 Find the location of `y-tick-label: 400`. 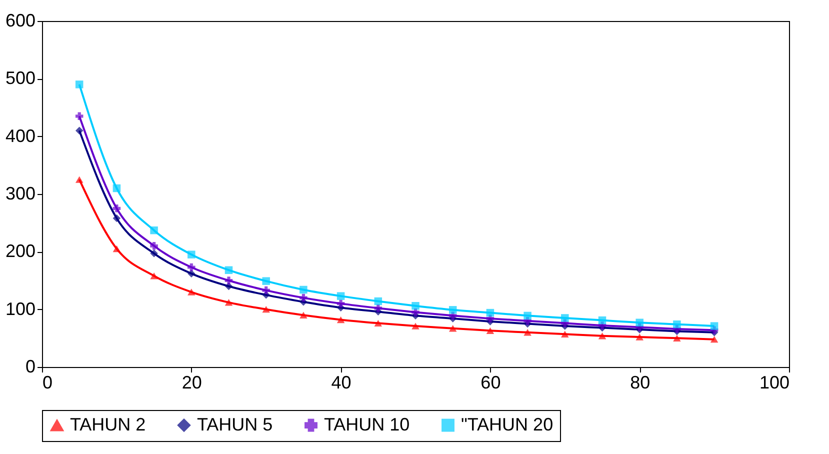

y-tick-label: 400 is located at coordinates (20, 136).